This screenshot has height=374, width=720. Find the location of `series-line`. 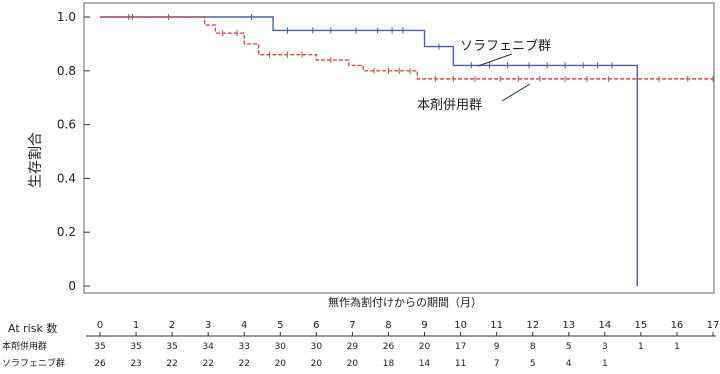

series-line is located at coordinates (406, 48).